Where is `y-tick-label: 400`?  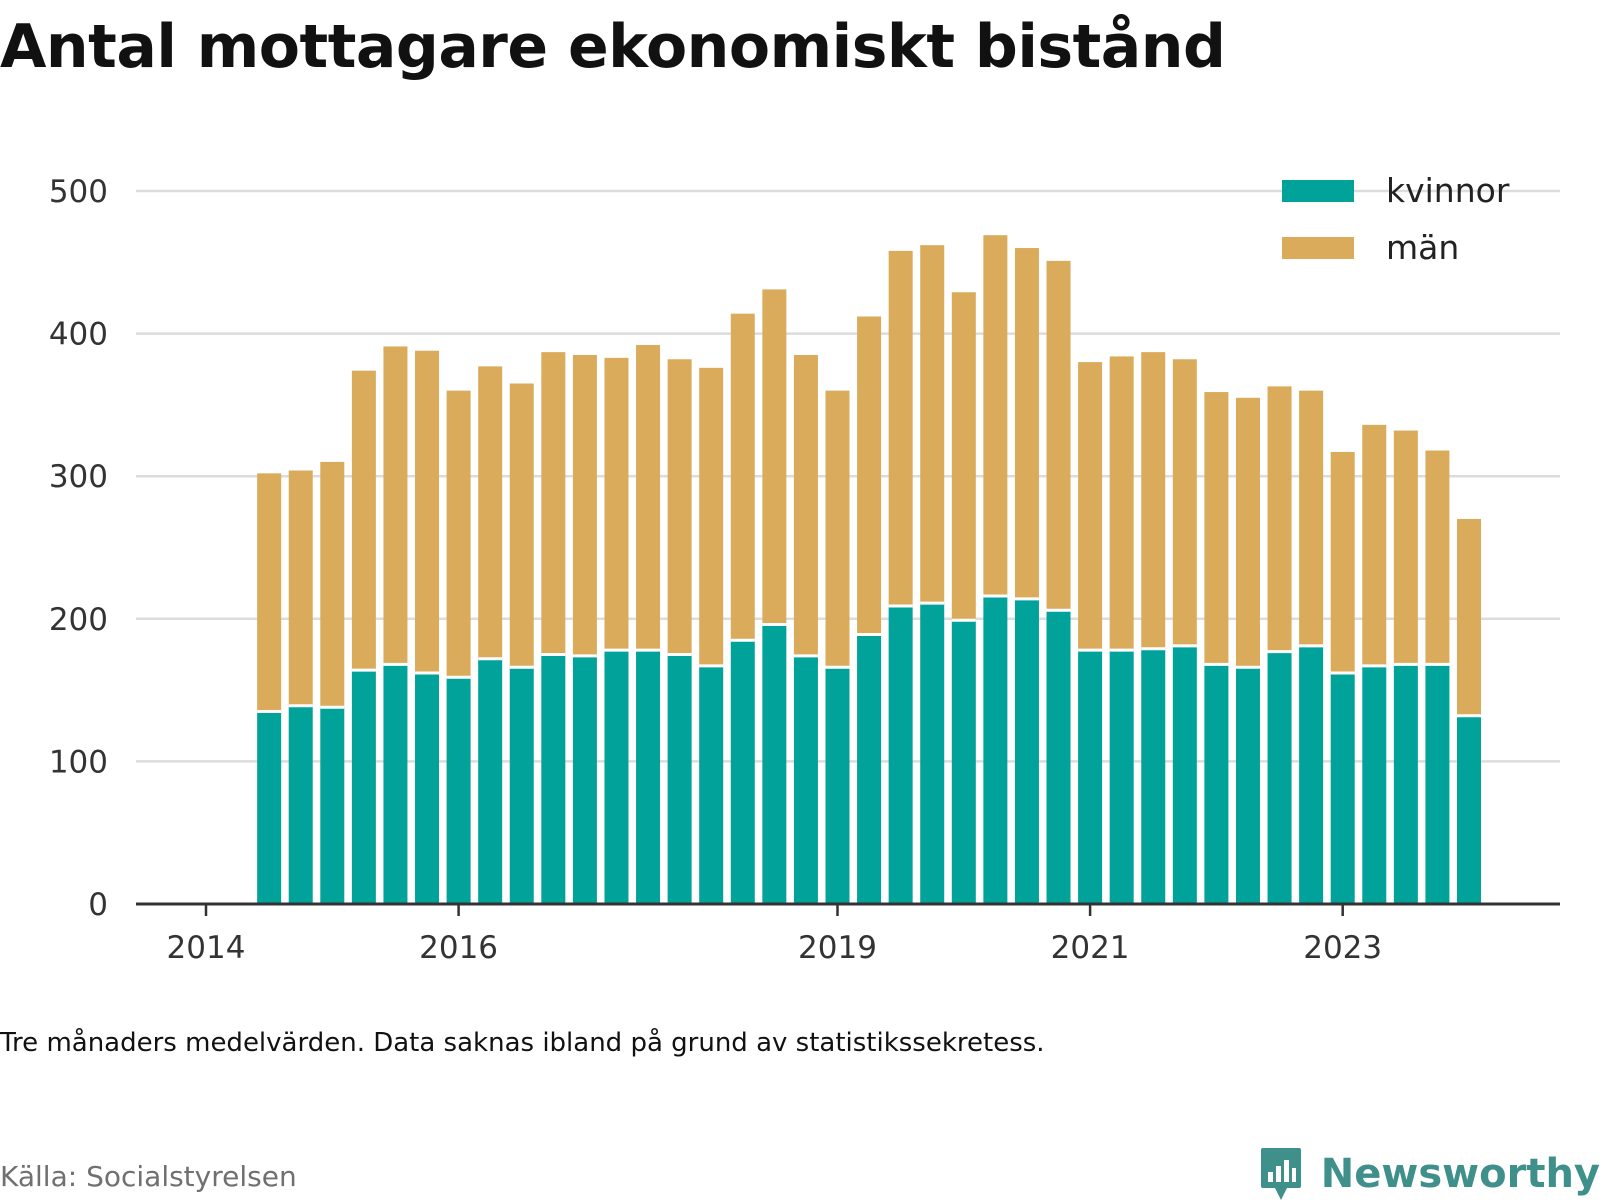
y-tick-label: 400 is located at coordinates (78, 335).